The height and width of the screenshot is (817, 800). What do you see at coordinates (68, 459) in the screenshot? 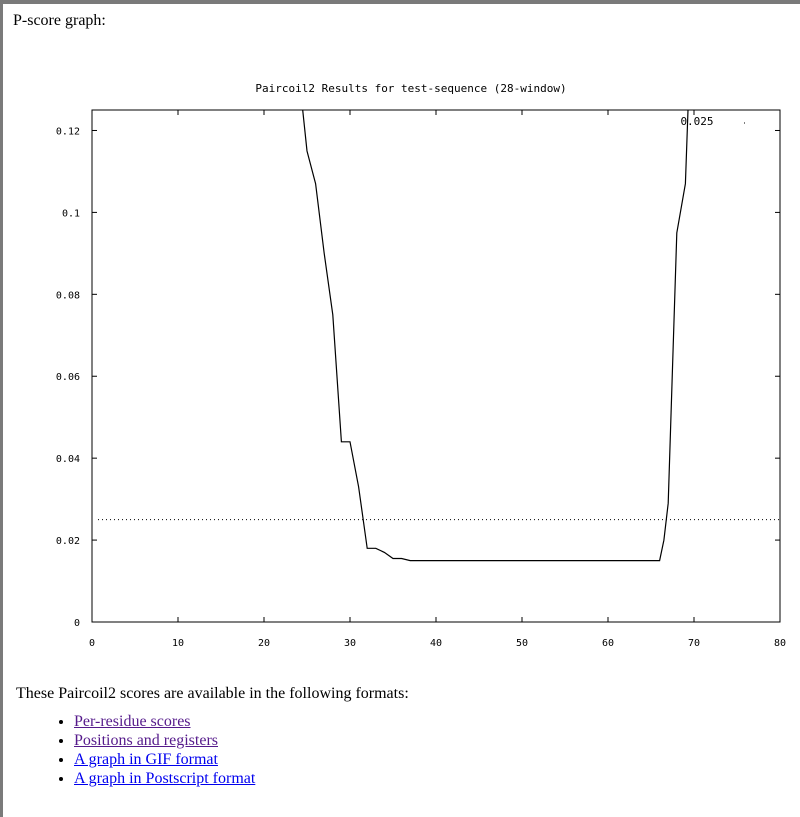
I see `y-tick-label: 0.04` at bounding box center [68, 459].